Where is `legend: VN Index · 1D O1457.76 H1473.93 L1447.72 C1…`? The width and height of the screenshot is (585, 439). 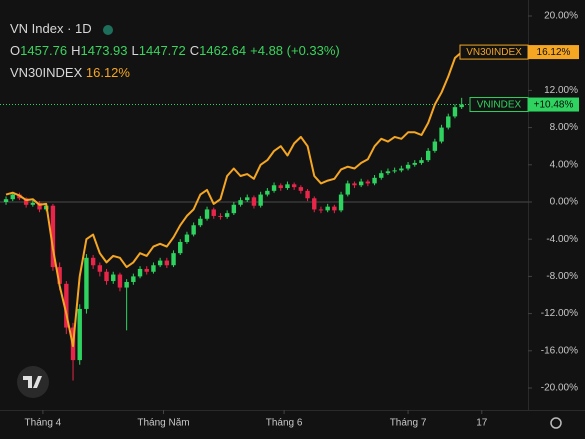 legend: VN Index · 1D O1457.76 H1473.93 L1447.72 C1… is located at coordinates (175, 51).